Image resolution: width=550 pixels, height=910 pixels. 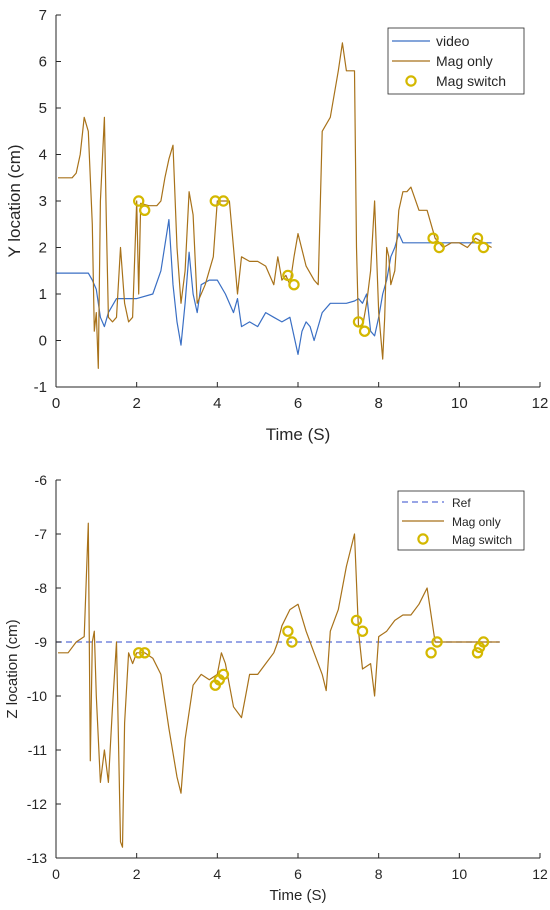 What do you see at coordinates (12, 668) in the screenshot?
I see `y-axis-label-bottom: Z location (cm)` at bounding box center [12, 668].